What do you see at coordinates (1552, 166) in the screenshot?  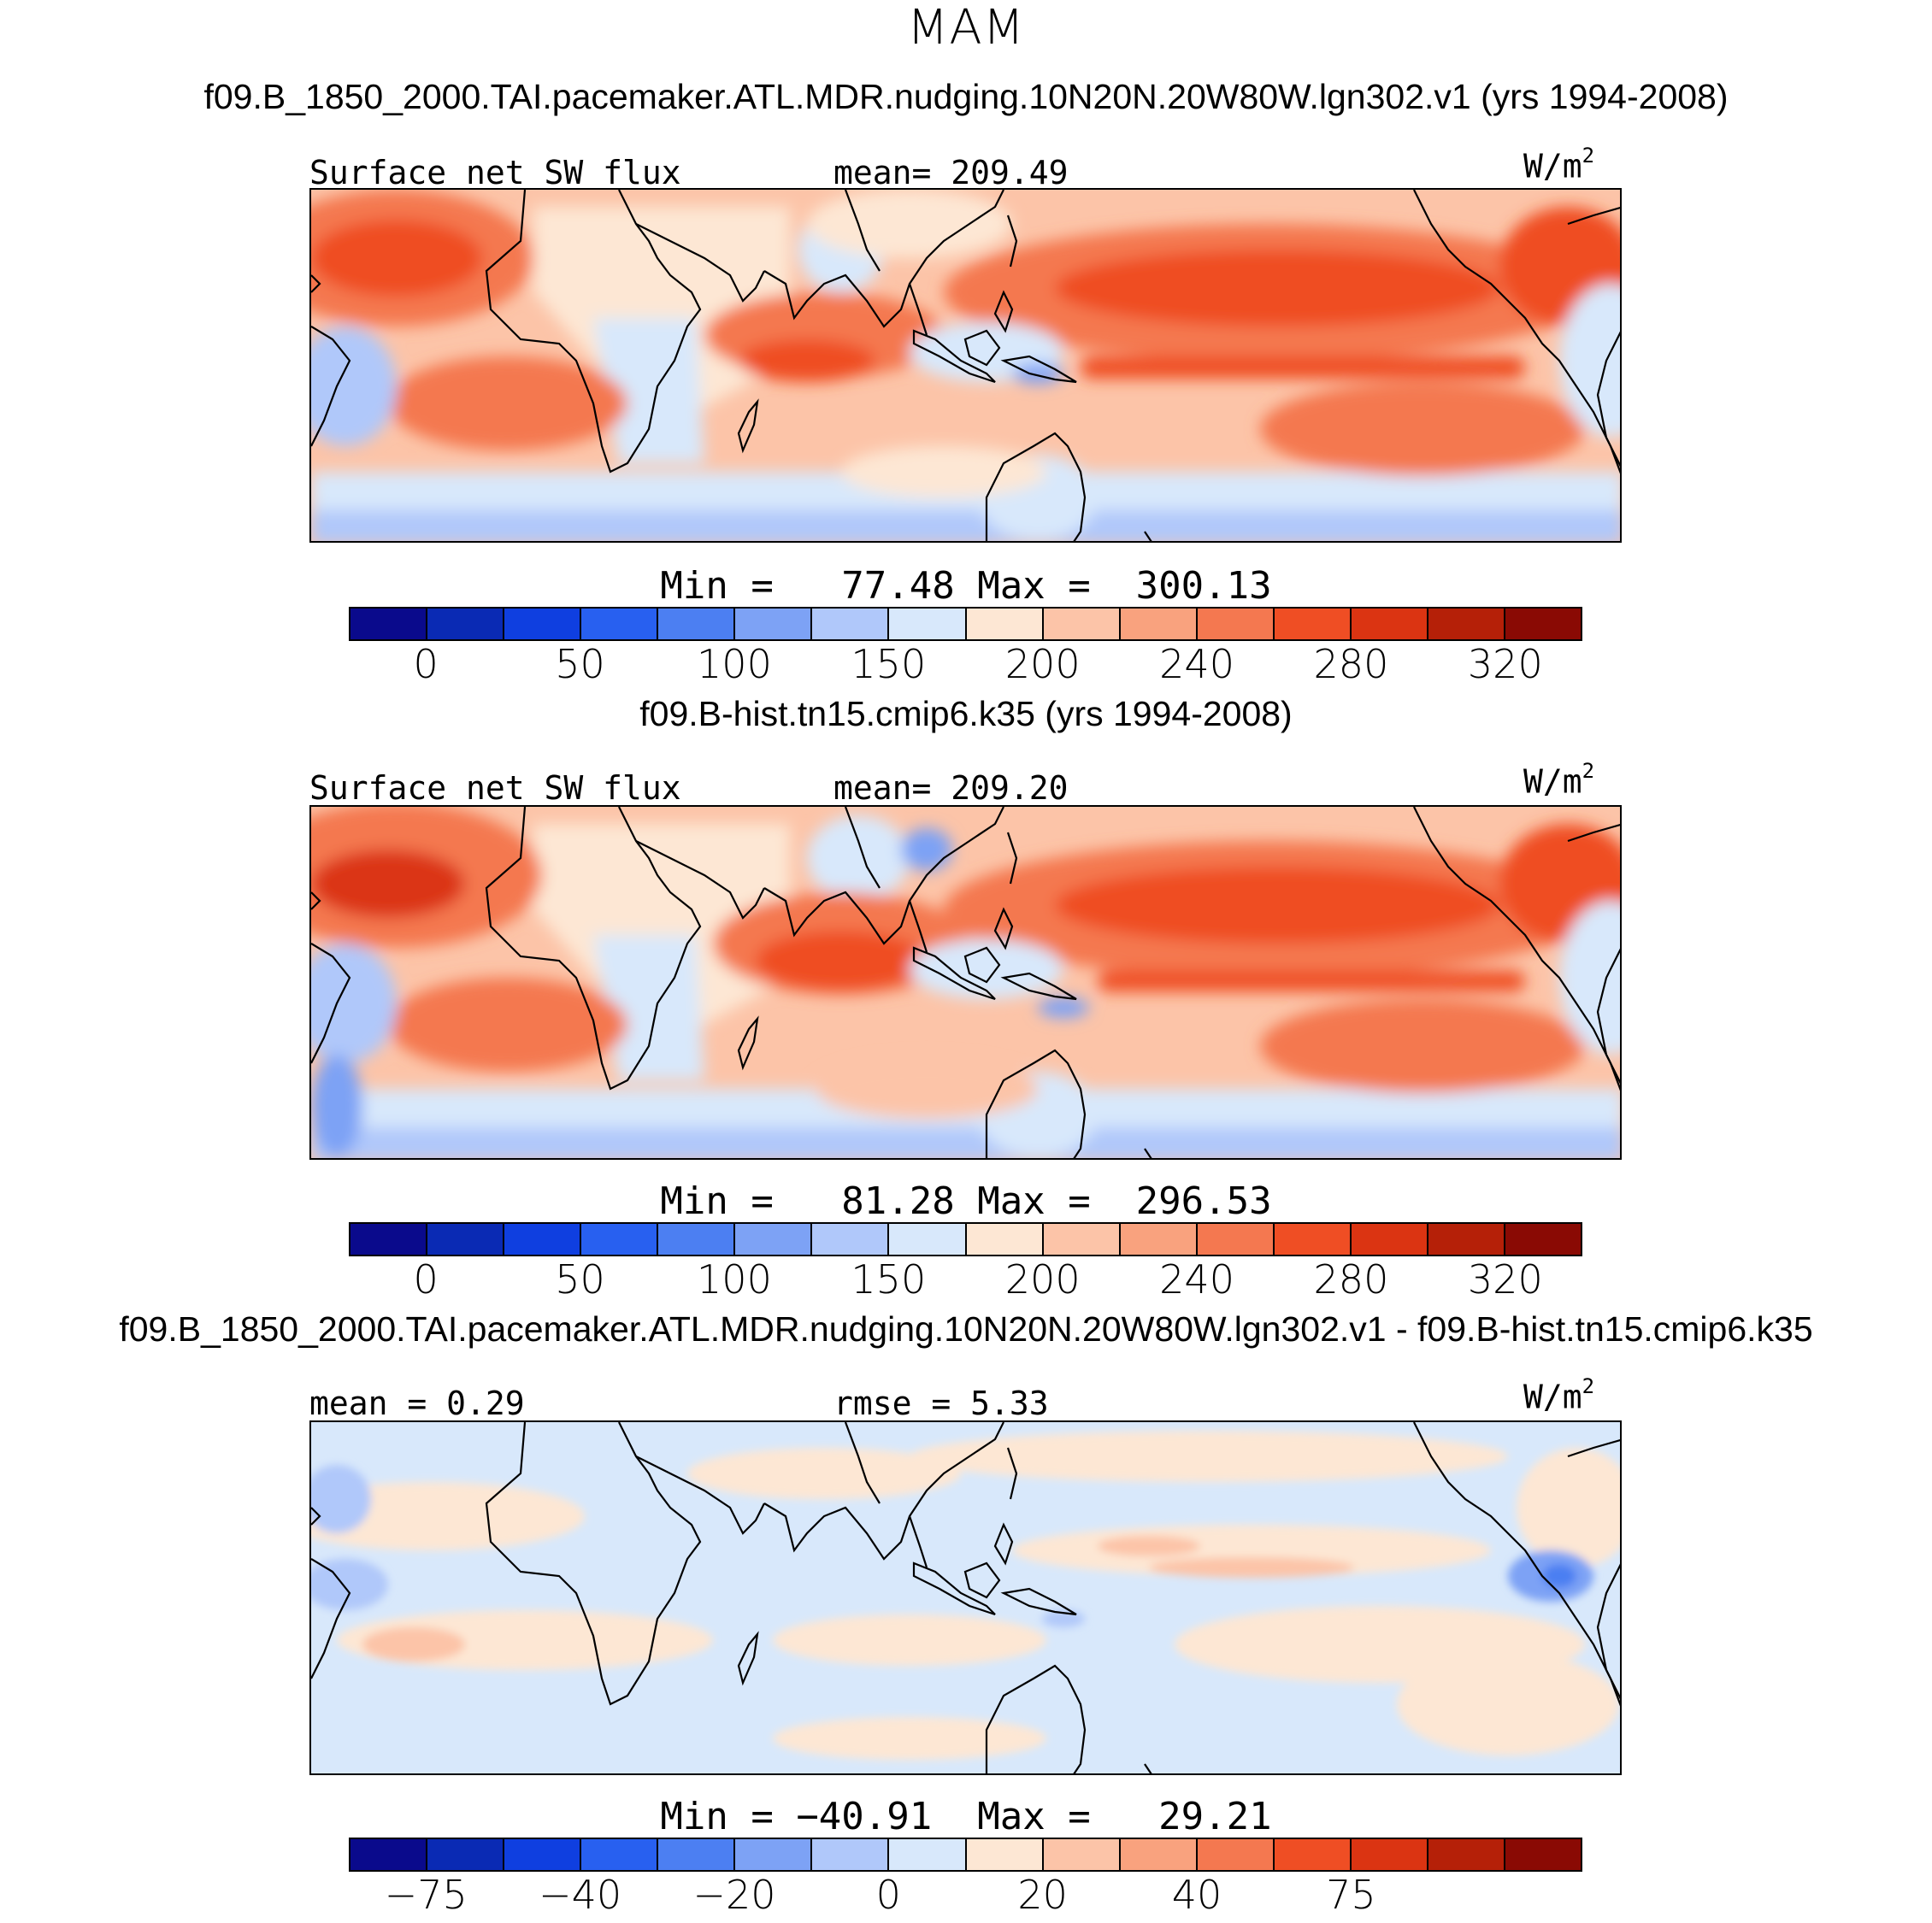 I see `panel-1-units-text: W/m` at bounding box center [1552, 166].